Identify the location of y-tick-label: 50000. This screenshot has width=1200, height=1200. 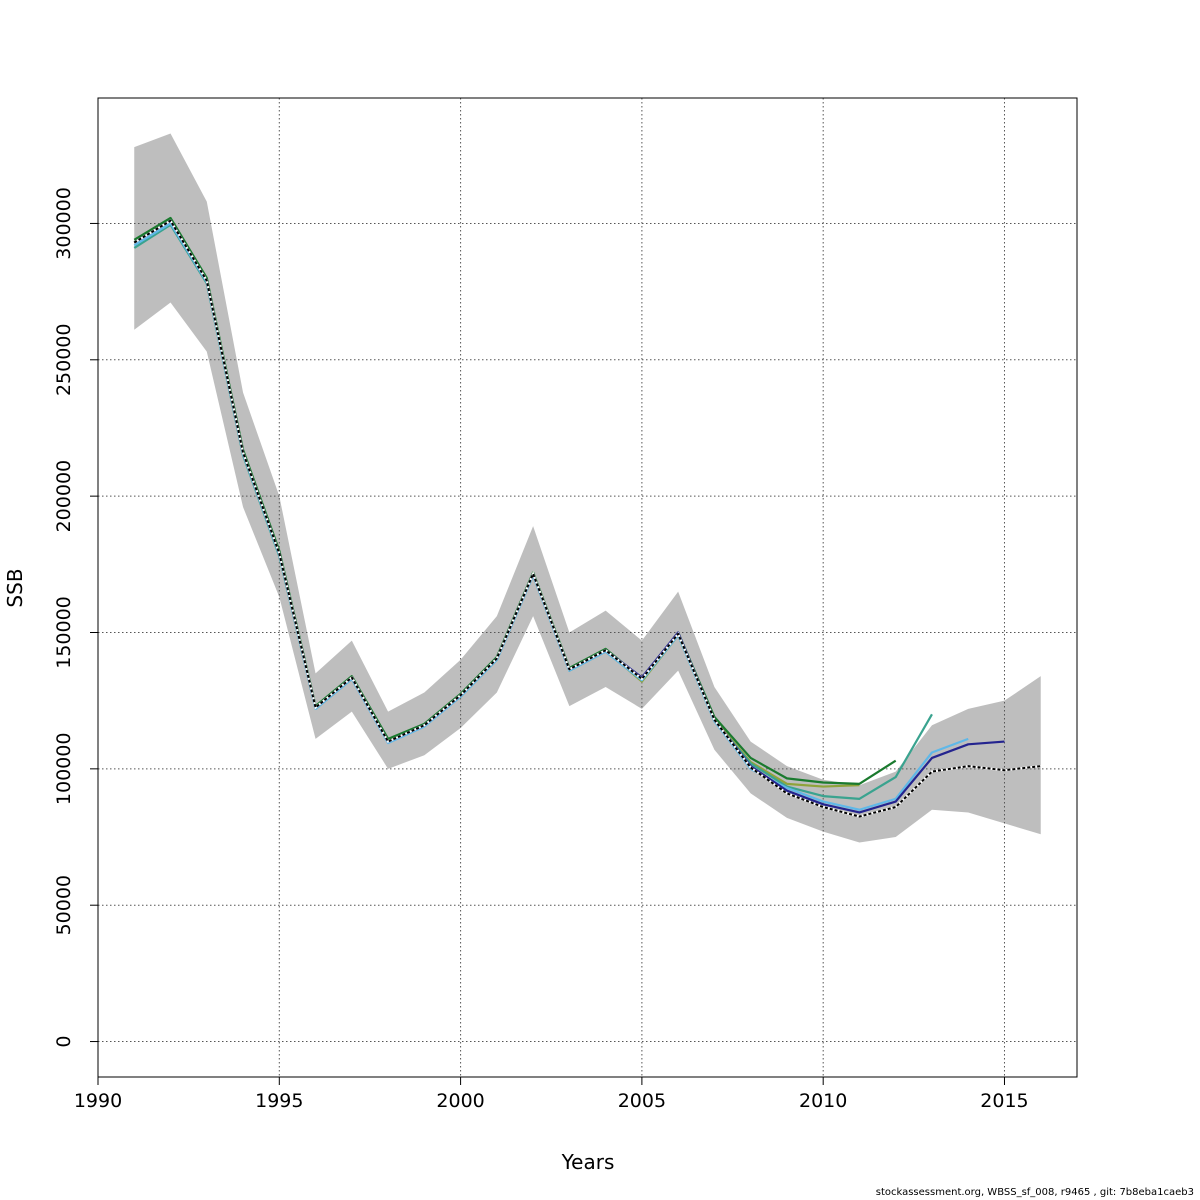
(64, 905).